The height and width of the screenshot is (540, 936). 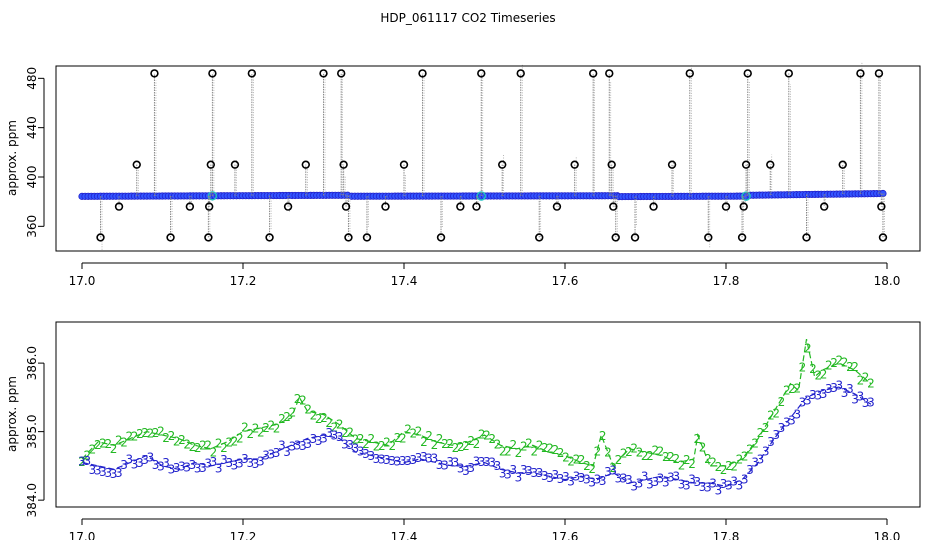 What do you see at coordinates (887, 281) in the screenshot?
I see `top-panel-x-tick-label: 18.0` at bounding box center [887, 281].